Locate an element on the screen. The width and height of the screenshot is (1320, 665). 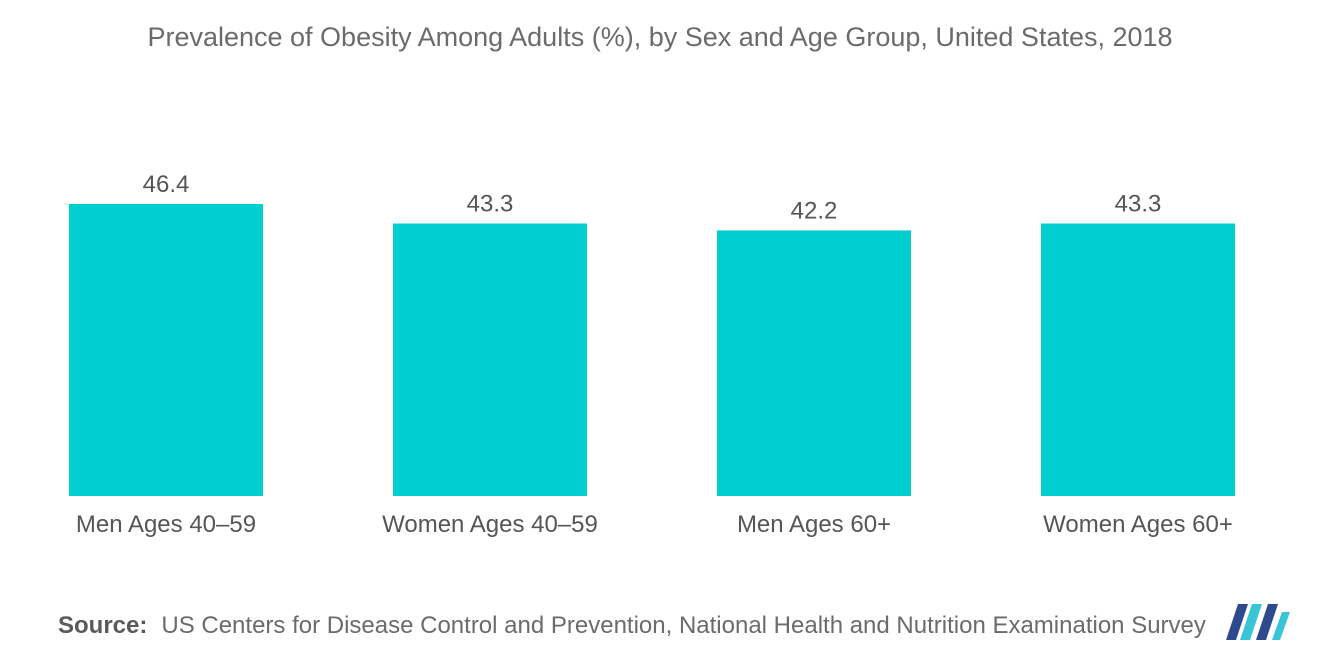
bar-value-label: 46.4 is located at coordinates (166, 184).